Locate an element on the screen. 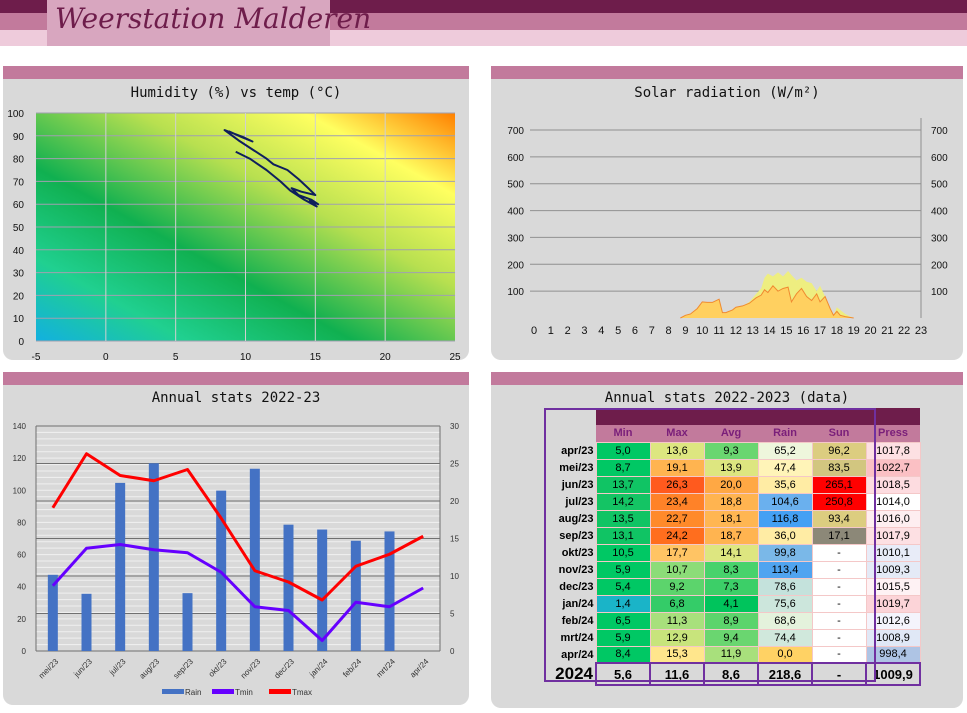 This screenshot has height=713, width=967. table-cell: 113,4 is located at coordinates (785, 569).